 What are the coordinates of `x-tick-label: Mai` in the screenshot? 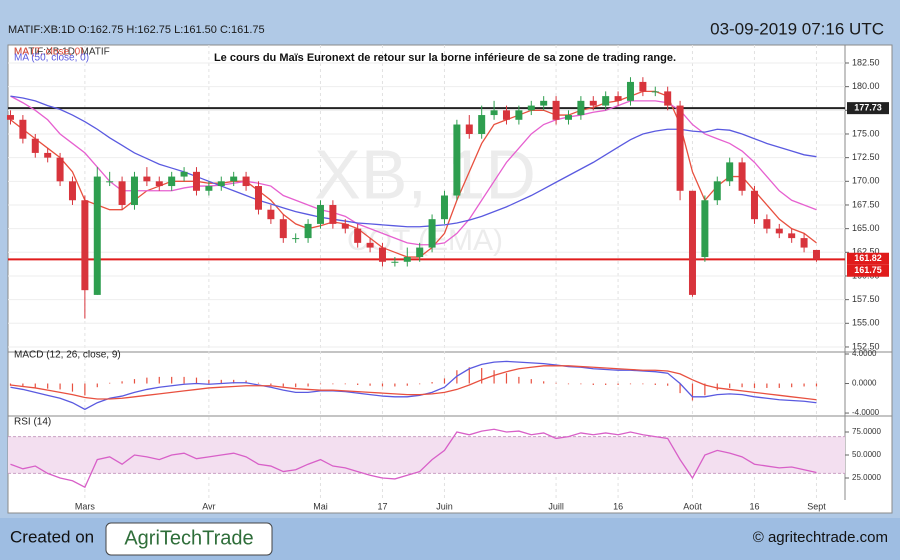 It's located at (320, 506).